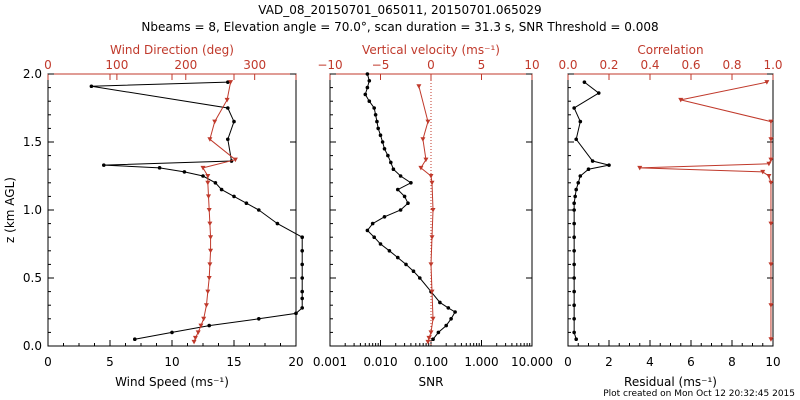 The height and width of the screenshot is (400, 800). What do you see at coordinates (380, 362) in the screenshot?
I see `x-bottom-tick-label: 0.010` at bounding box center [380, 362].